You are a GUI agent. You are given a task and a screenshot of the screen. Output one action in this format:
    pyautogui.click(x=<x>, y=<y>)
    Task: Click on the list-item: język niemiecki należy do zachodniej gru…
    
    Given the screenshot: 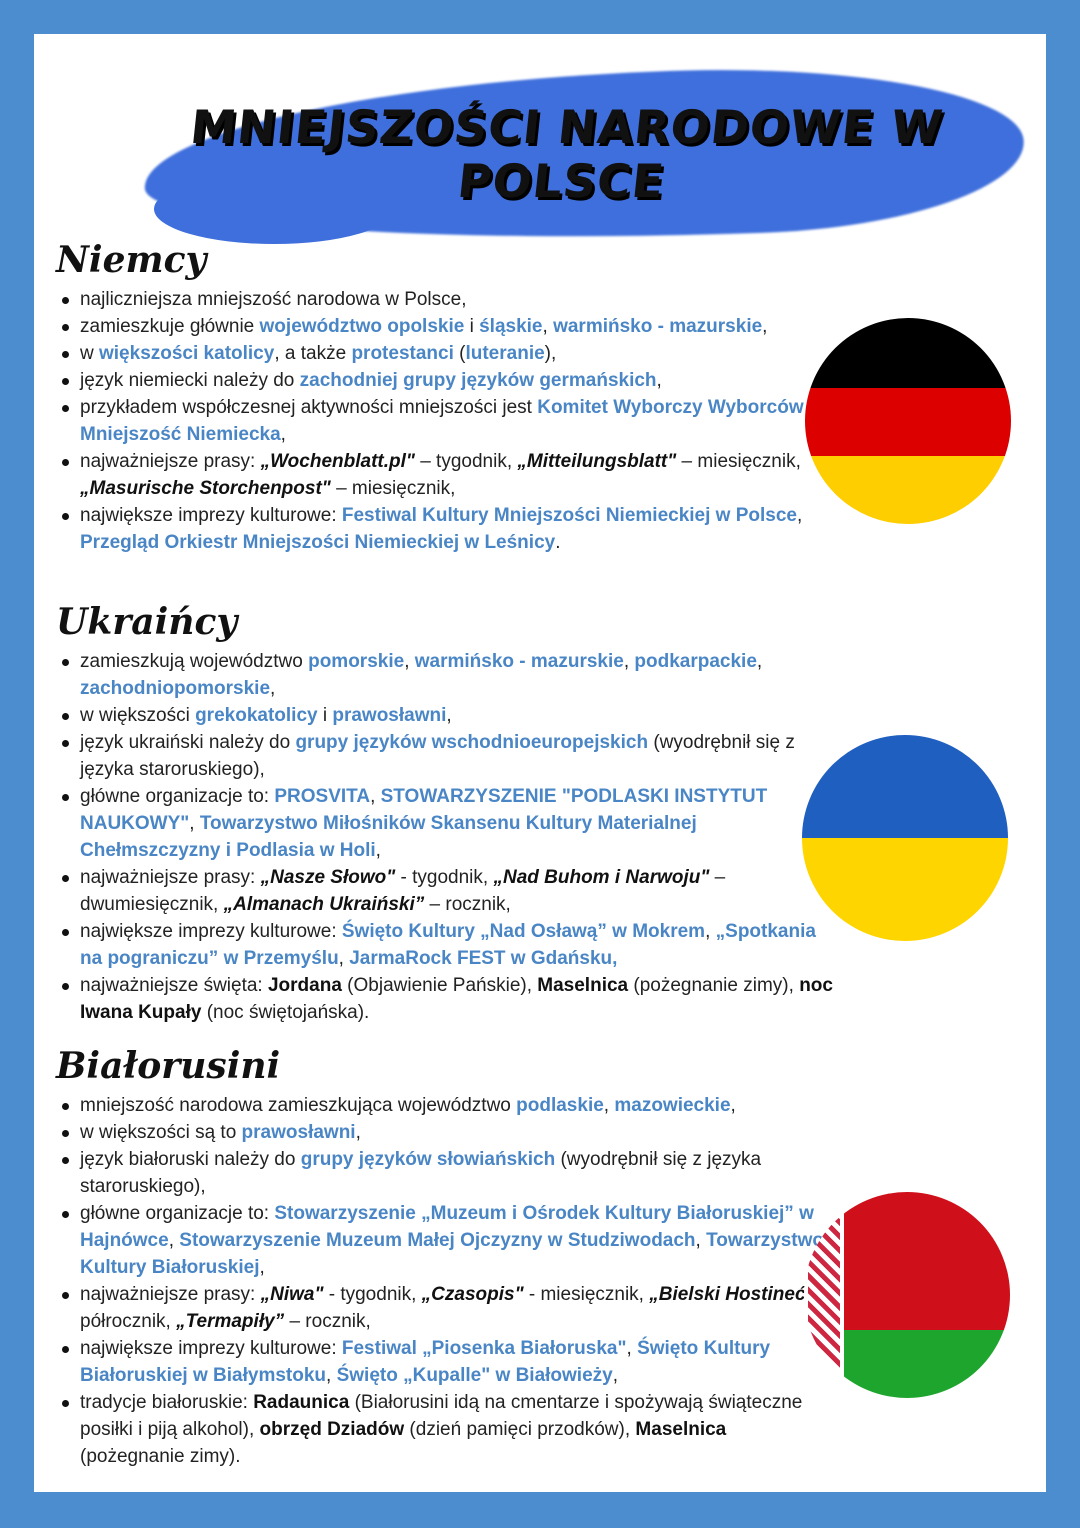 What is the action you would take?
    pyautogui.click(x=448, y=380)
    